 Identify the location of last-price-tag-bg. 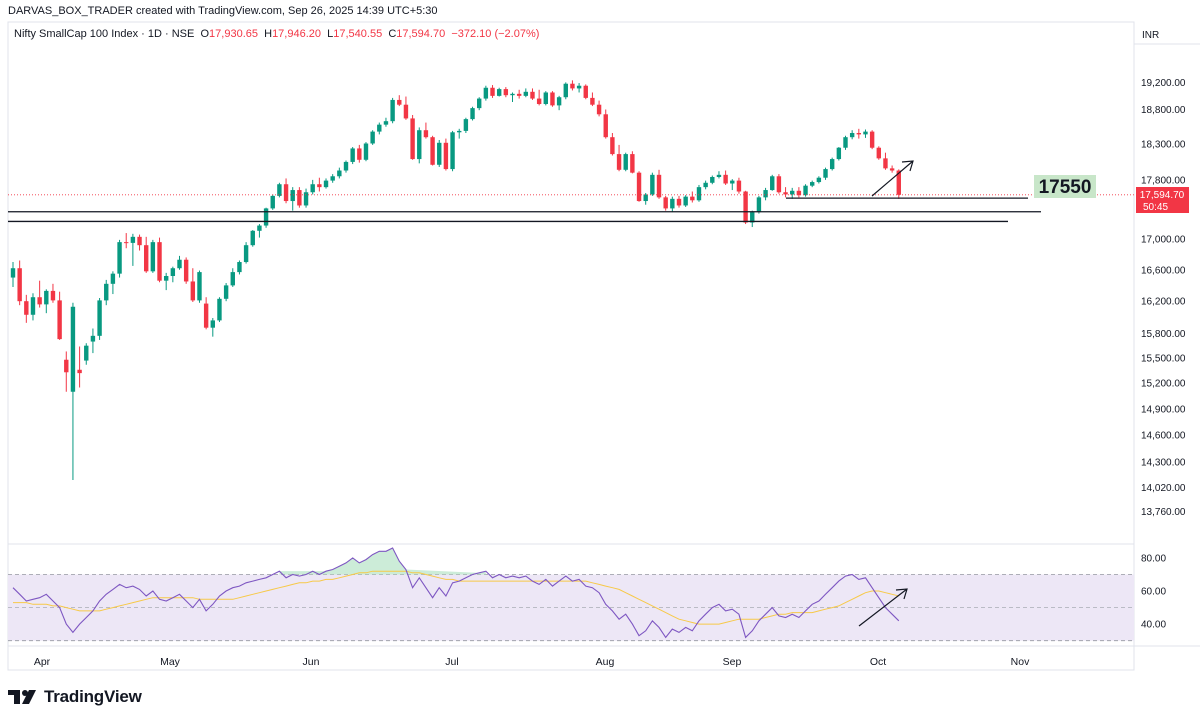
(1162, 200).